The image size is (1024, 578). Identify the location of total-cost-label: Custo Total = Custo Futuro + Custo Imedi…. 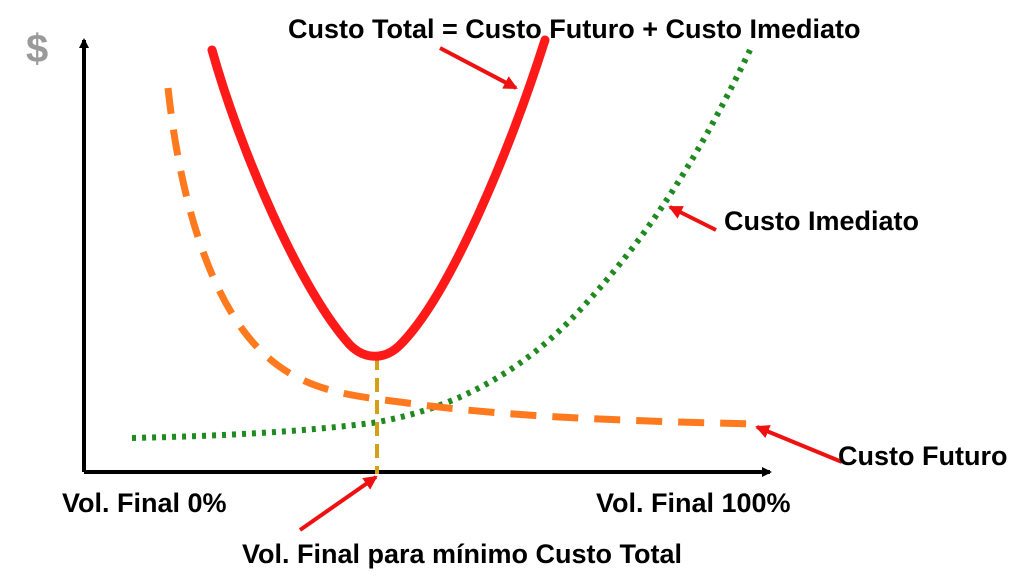
(574, 29).